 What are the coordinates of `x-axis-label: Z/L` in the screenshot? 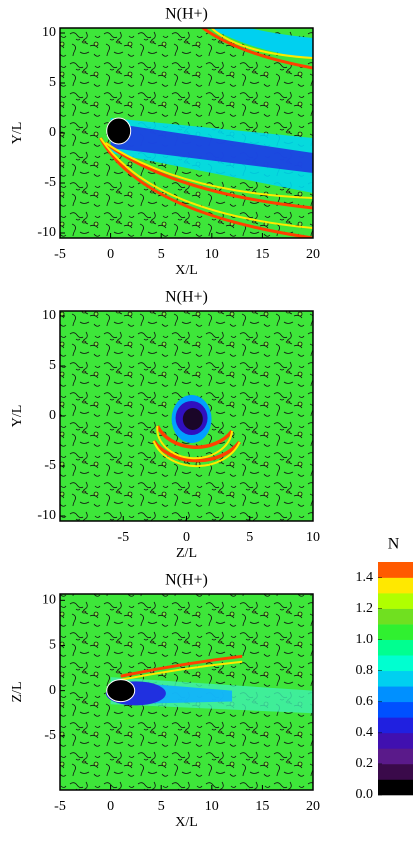 It's located at (186, 553).